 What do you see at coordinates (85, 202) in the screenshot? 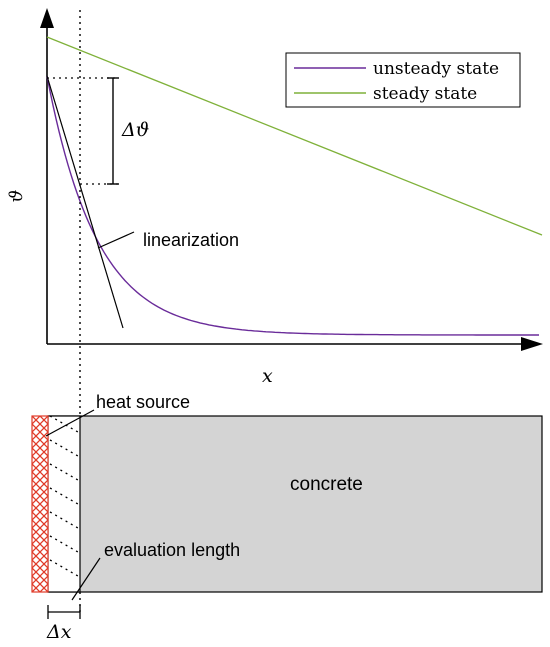
I see `linearization-line` at bounding box center [85, 202].